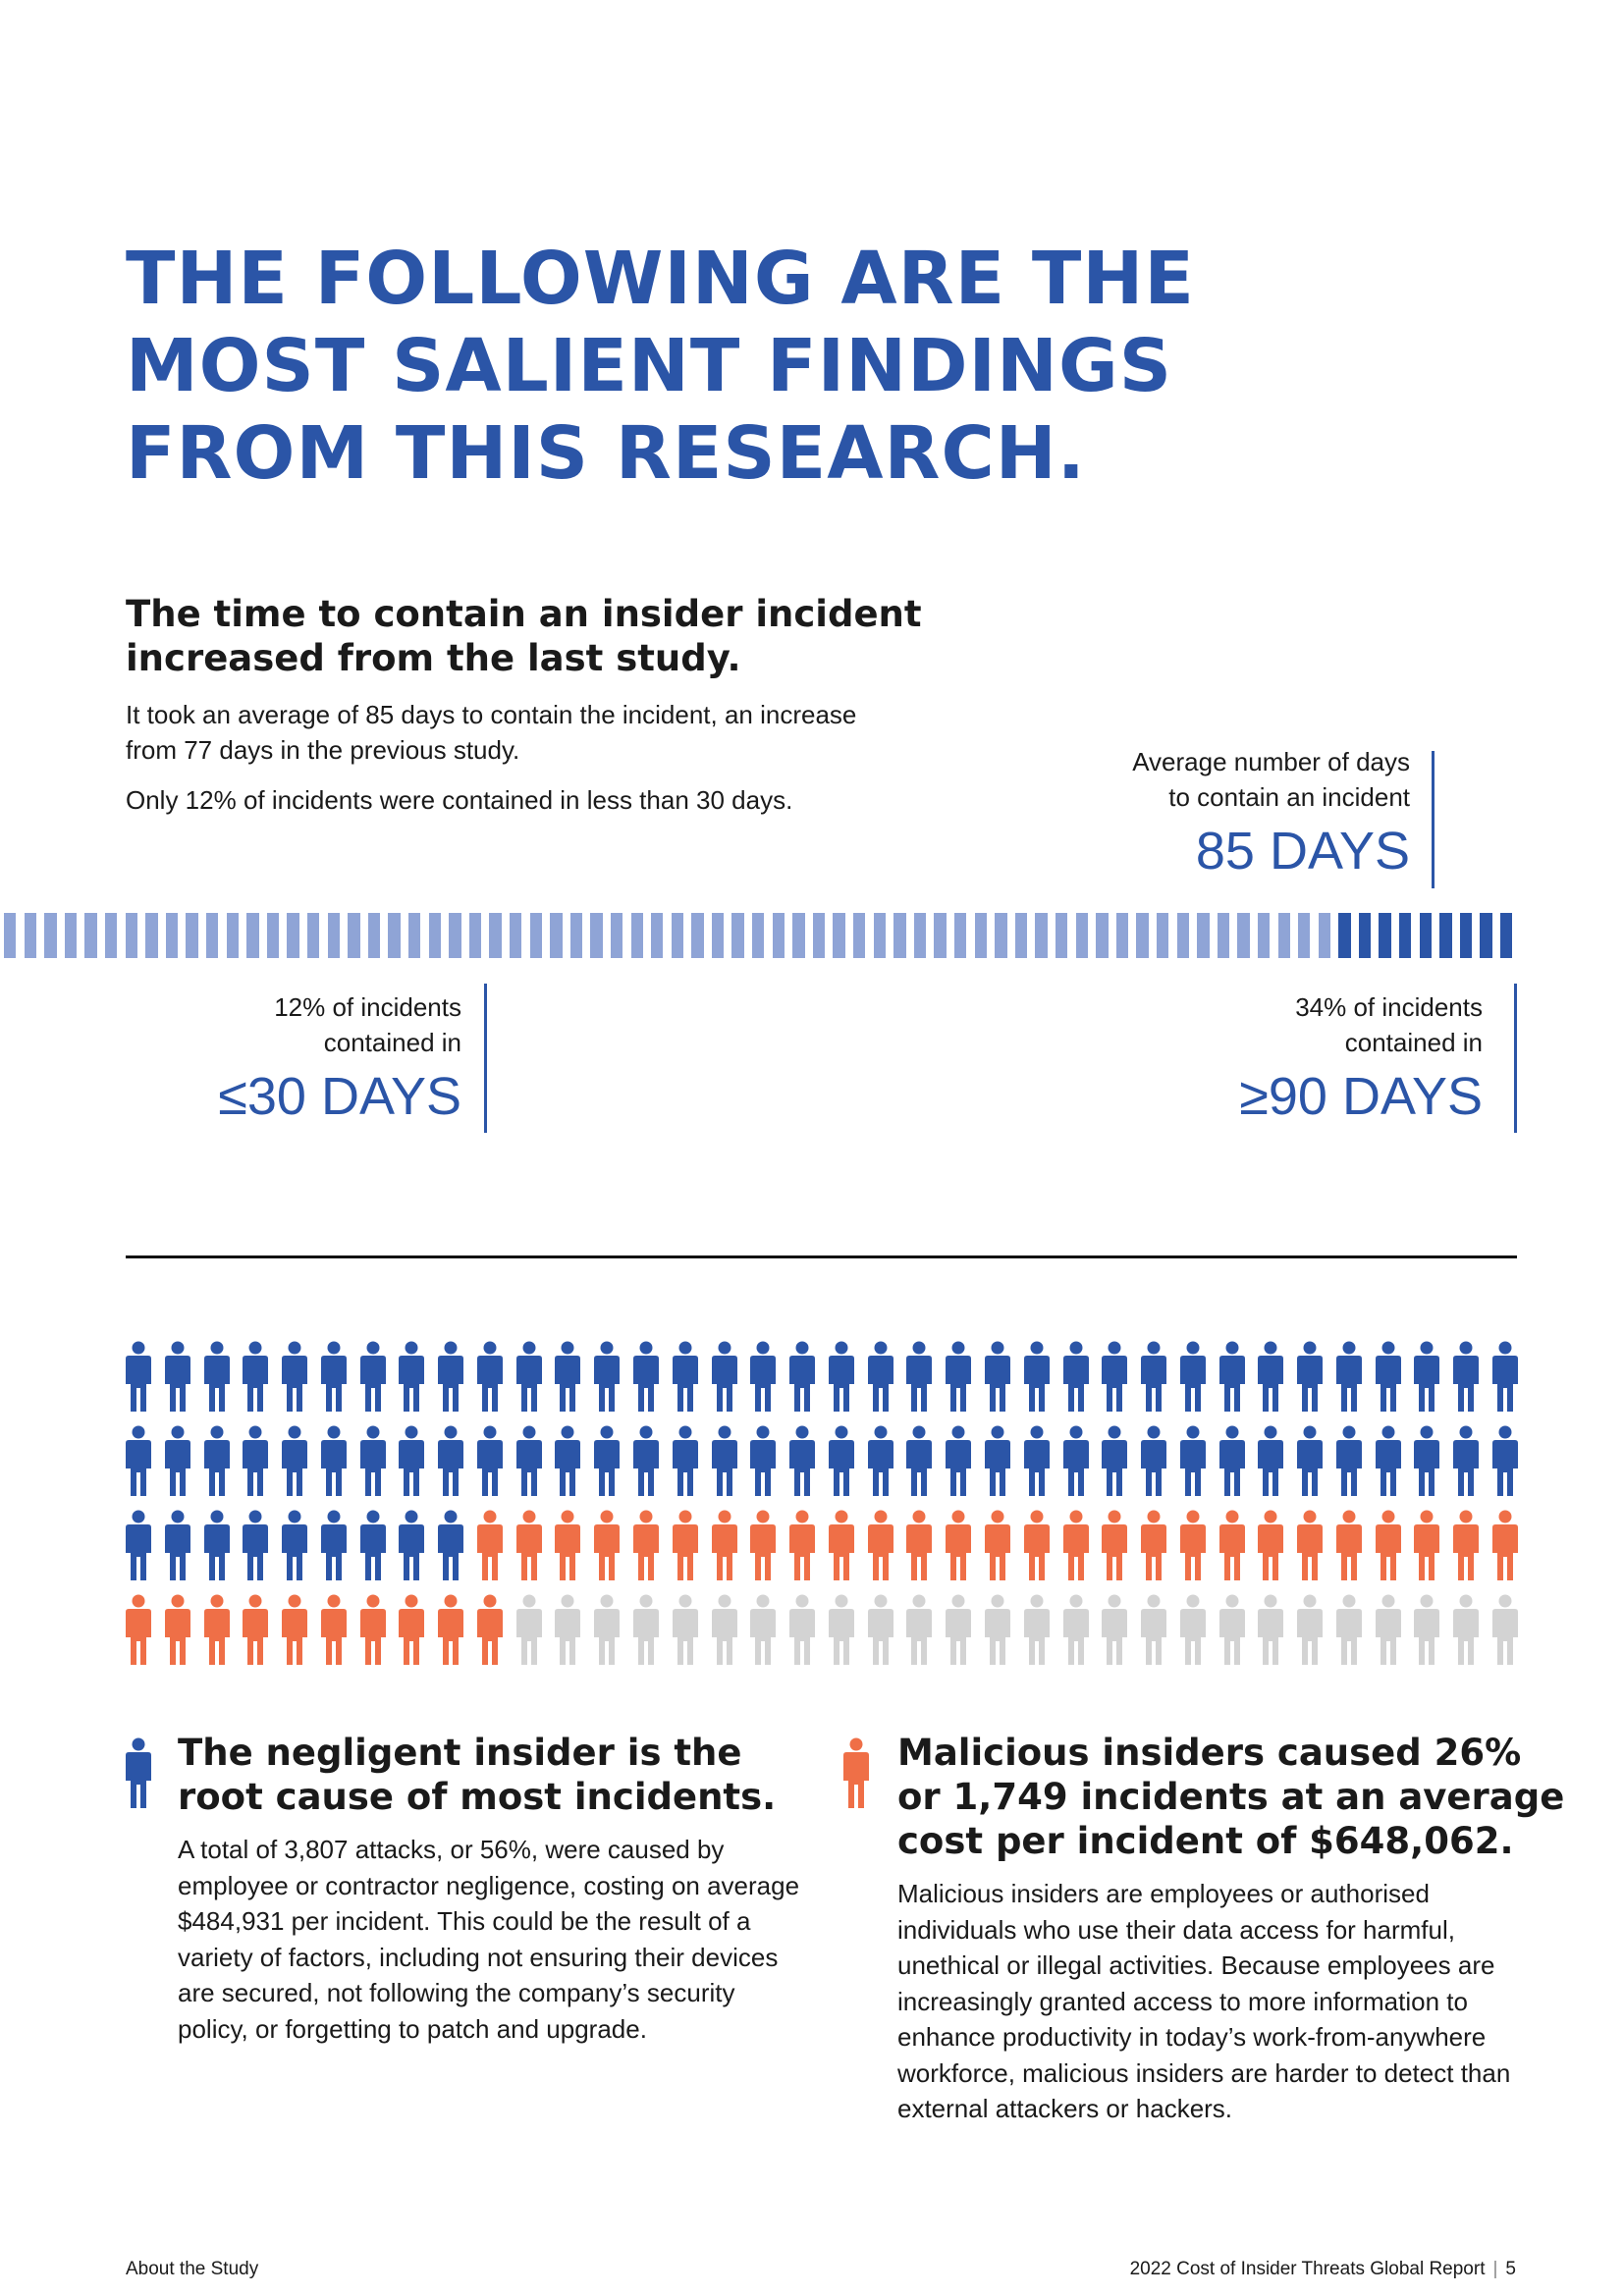 The image size is (1624, 2296). What do you see at coordinates (339, 1096) in the screenshot?
I see `within-30-value: ≤30 DAYS` at bounding box center [339, 1096].